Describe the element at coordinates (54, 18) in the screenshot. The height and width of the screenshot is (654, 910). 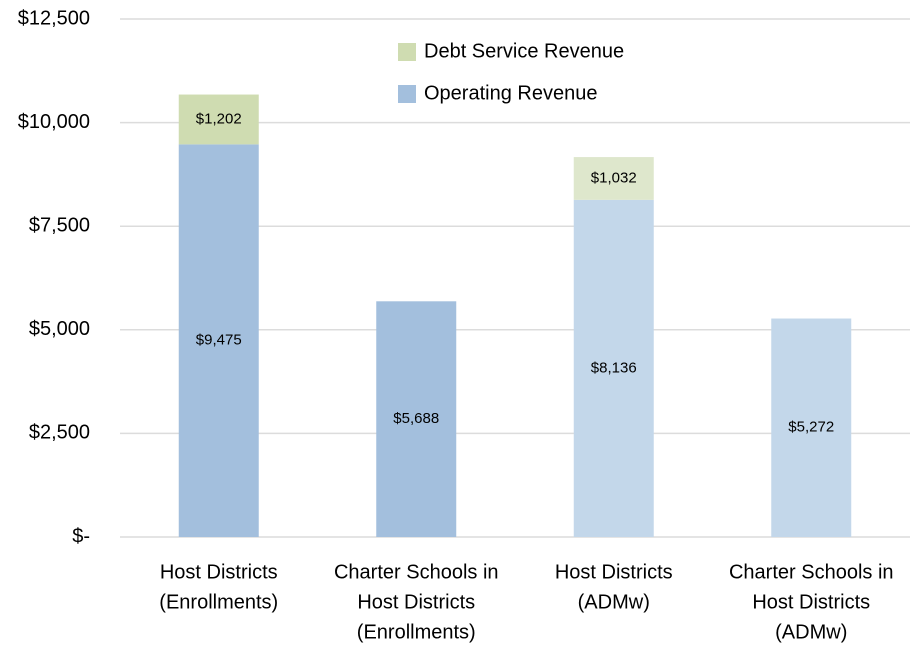
I see `y-tick-label: $12,500` at that location.